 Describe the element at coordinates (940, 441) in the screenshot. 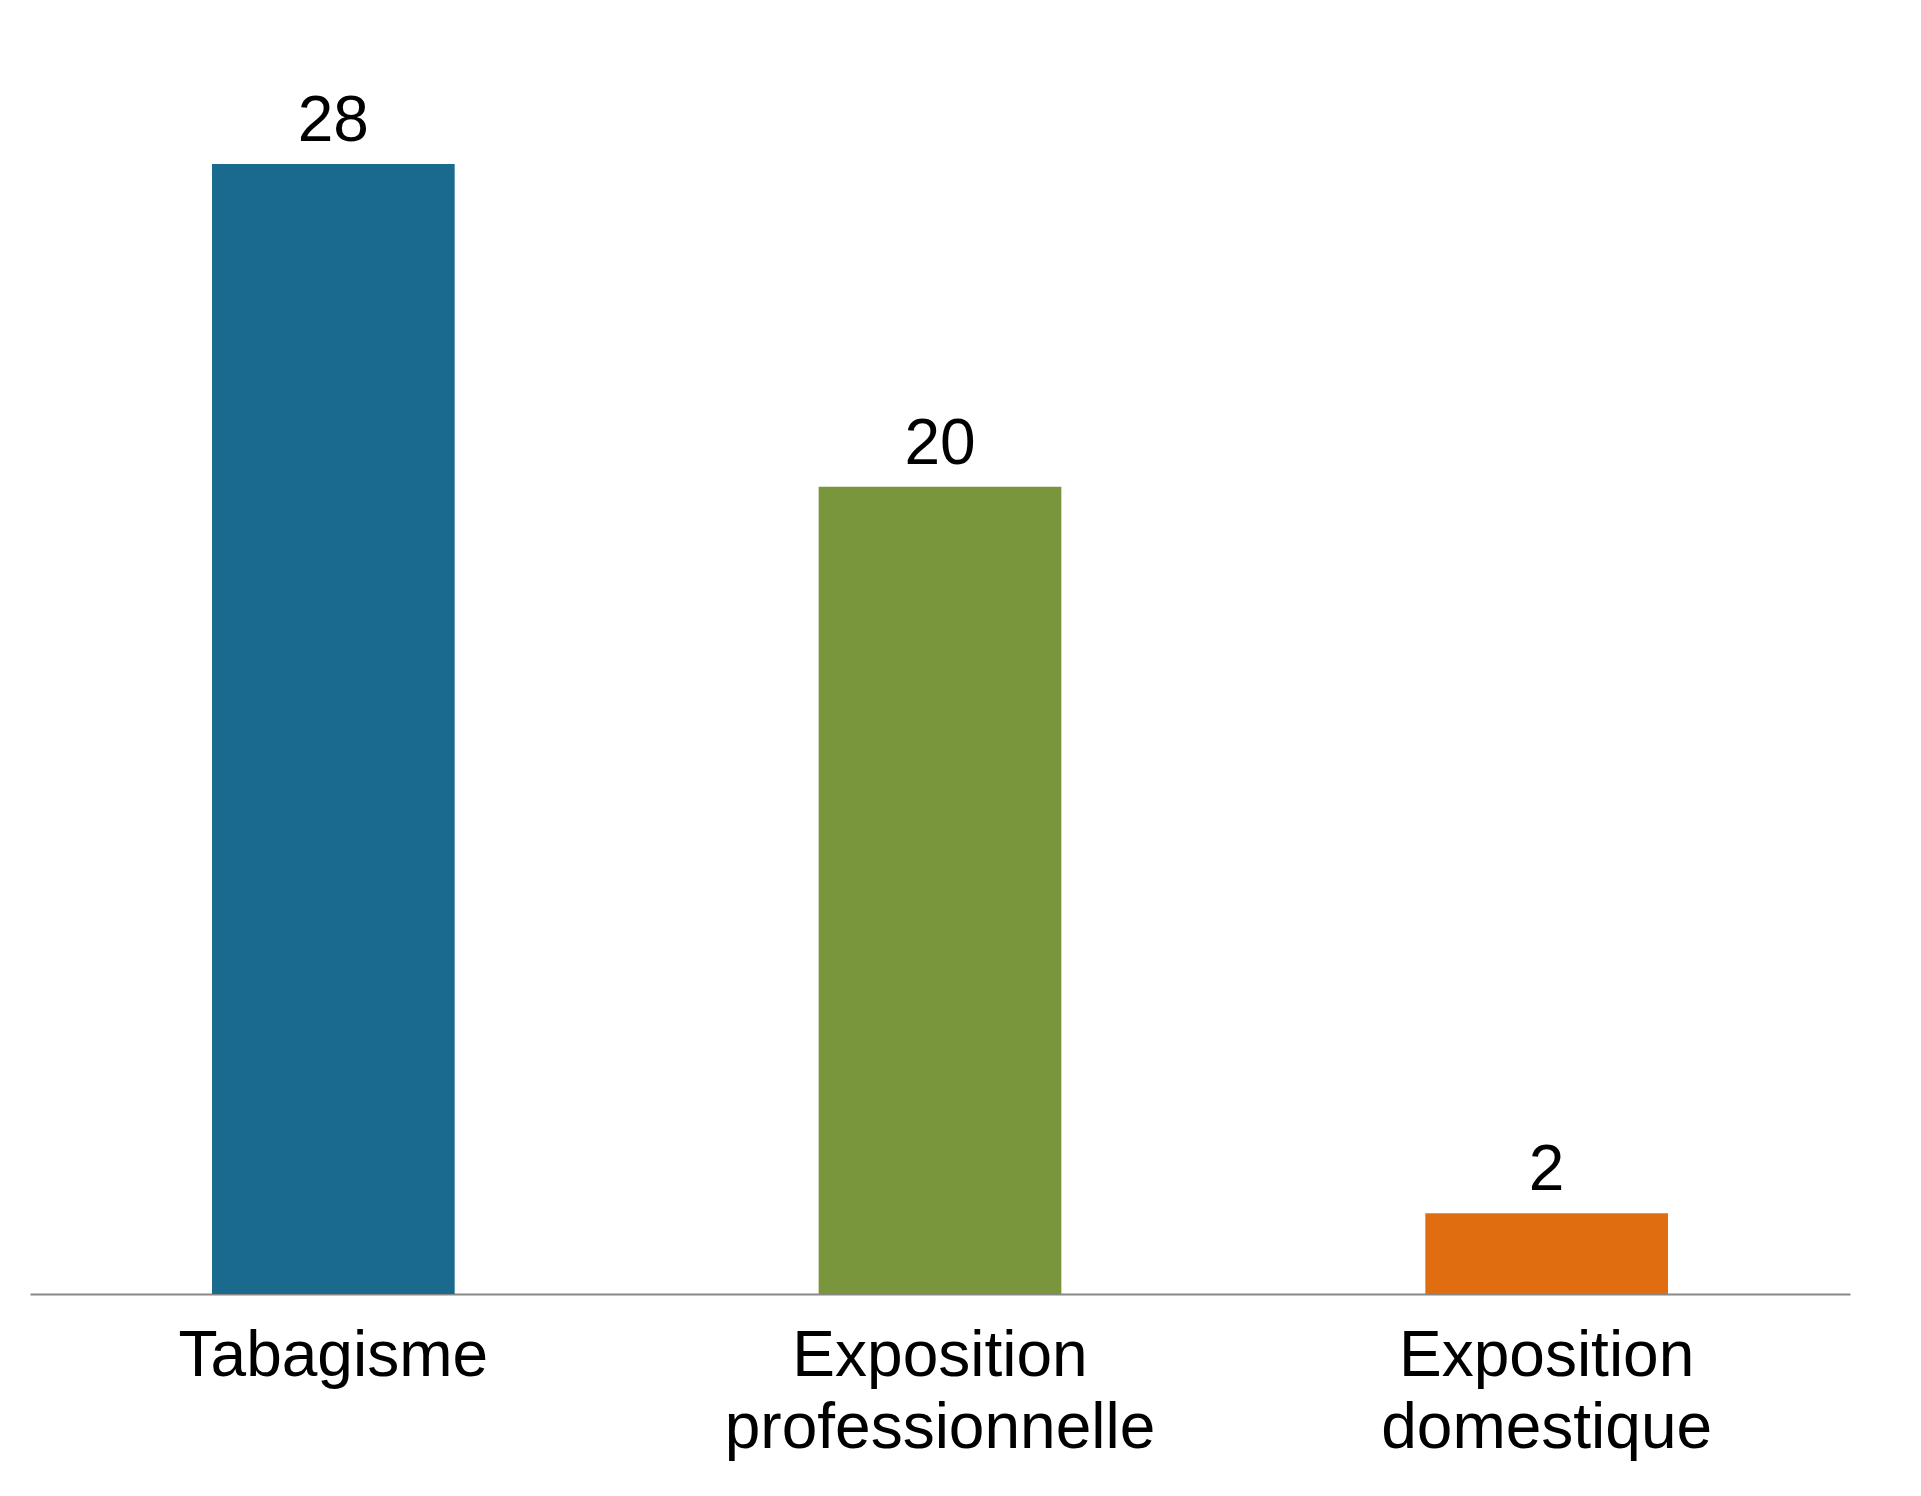

I see `data-label: 20` at that location.